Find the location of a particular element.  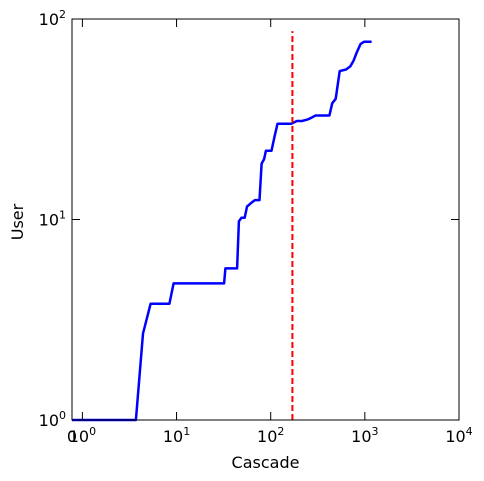

x-tick-label: 10⁴ is located at coordinates (458, 435).